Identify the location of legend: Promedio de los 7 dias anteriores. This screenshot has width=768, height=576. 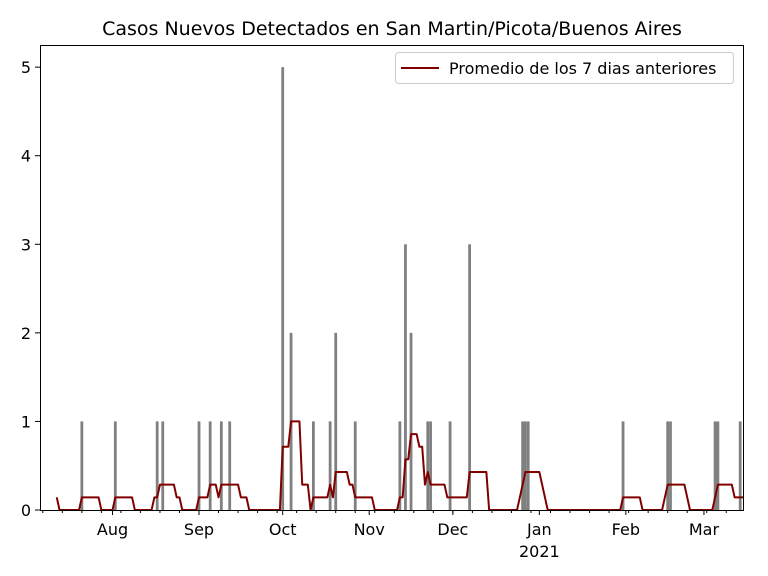
(564, 68).